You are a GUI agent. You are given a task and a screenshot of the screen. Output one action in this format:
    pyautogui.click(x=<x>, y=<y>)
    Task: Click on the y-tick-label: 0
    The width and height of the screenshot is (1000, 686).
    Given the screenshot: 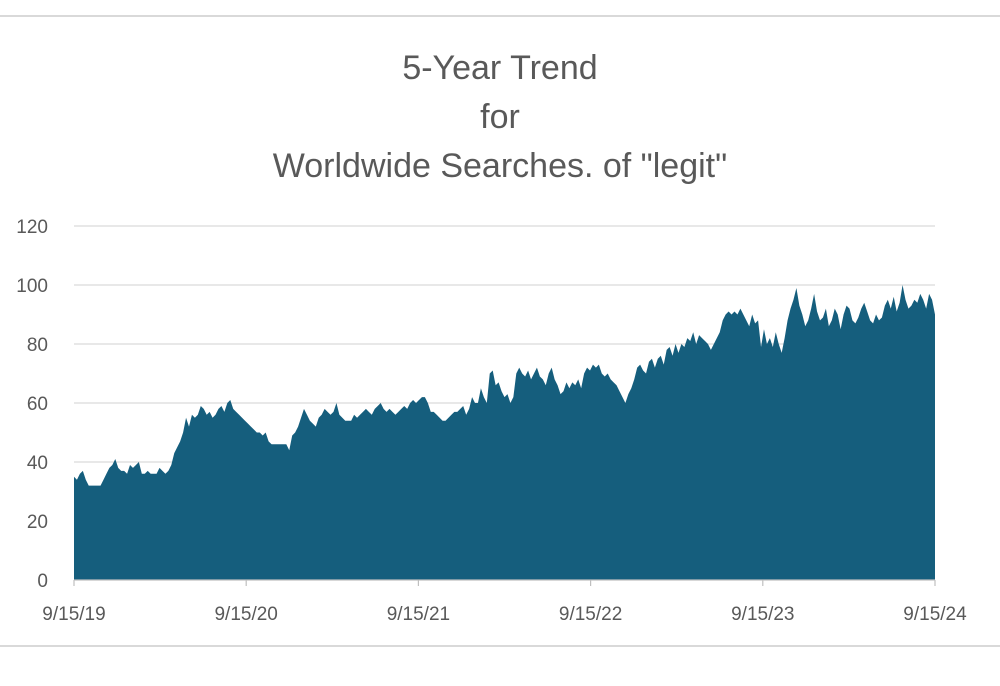 What is the action you would take?
    pyautogui.click(x=42, y=581)
    